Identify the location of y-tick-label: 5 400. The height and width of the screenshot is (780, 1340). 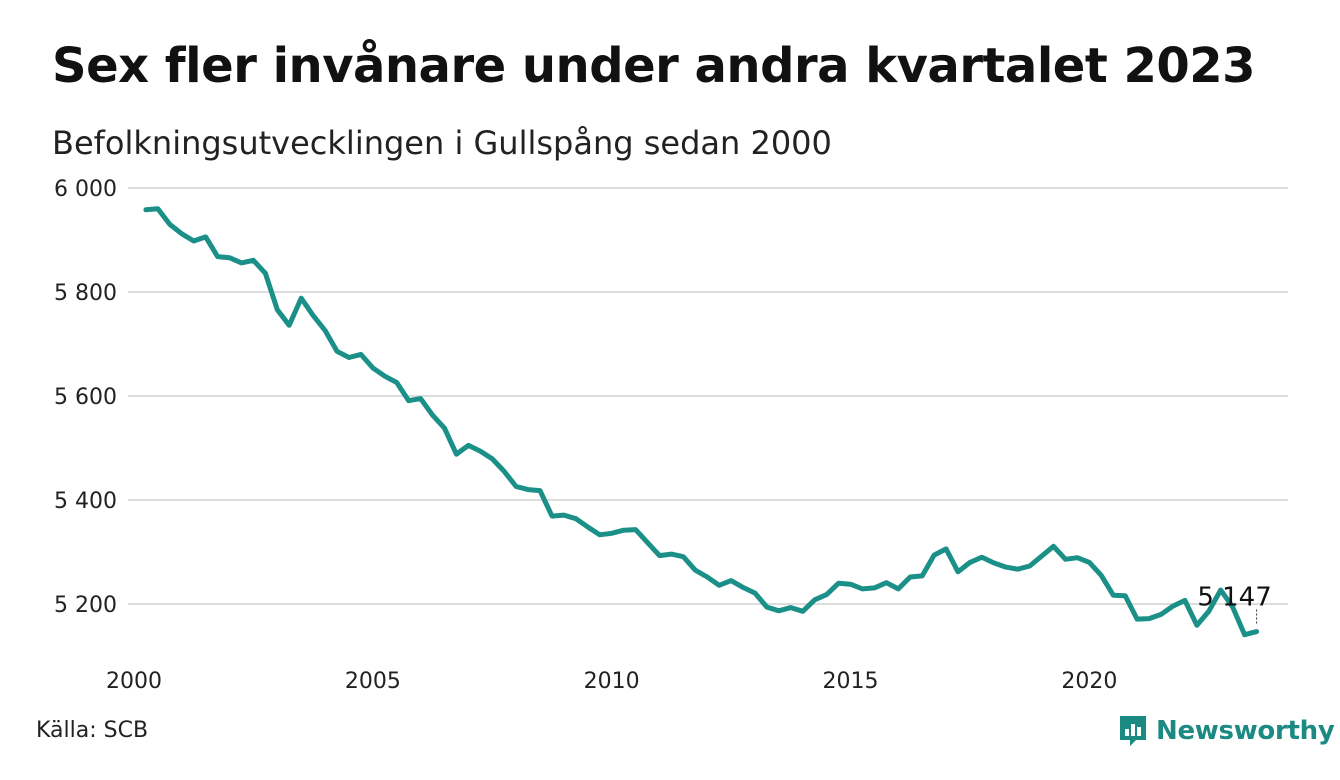
(85, 501).